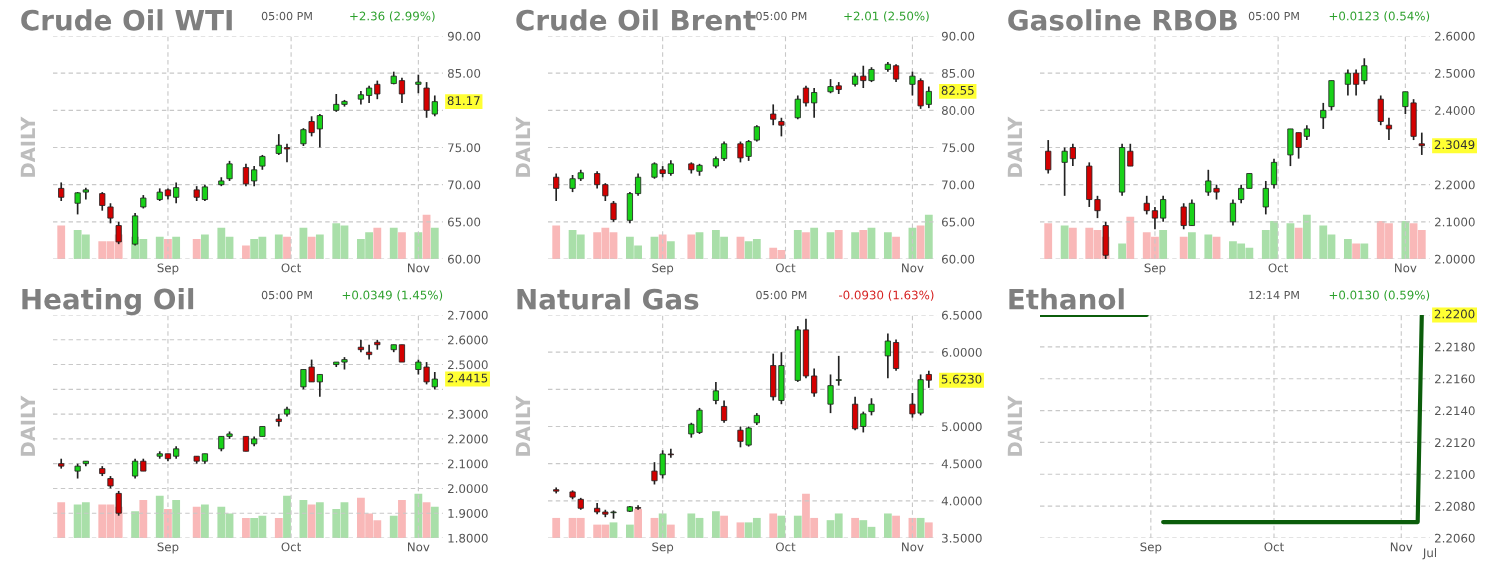 Image resolution: width=1490 pixels, height=569 pixels. I want to click on text: +0.0349 (1.45%), so click(392, 295).